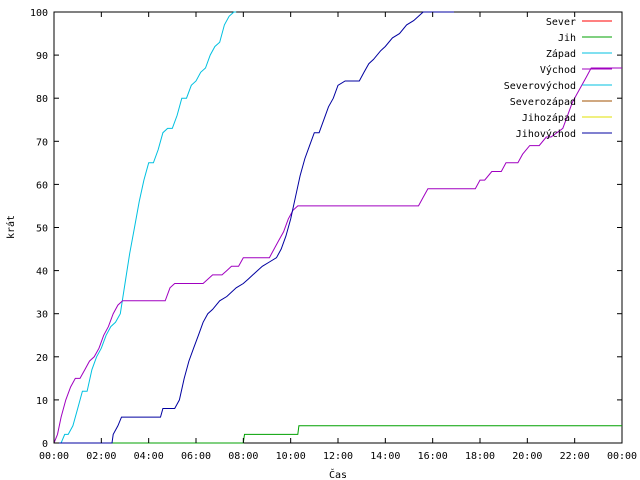 The width and height of the screenshot is (640, 480). I want to click on x-tick-label: 18:00, so click(480, 456).